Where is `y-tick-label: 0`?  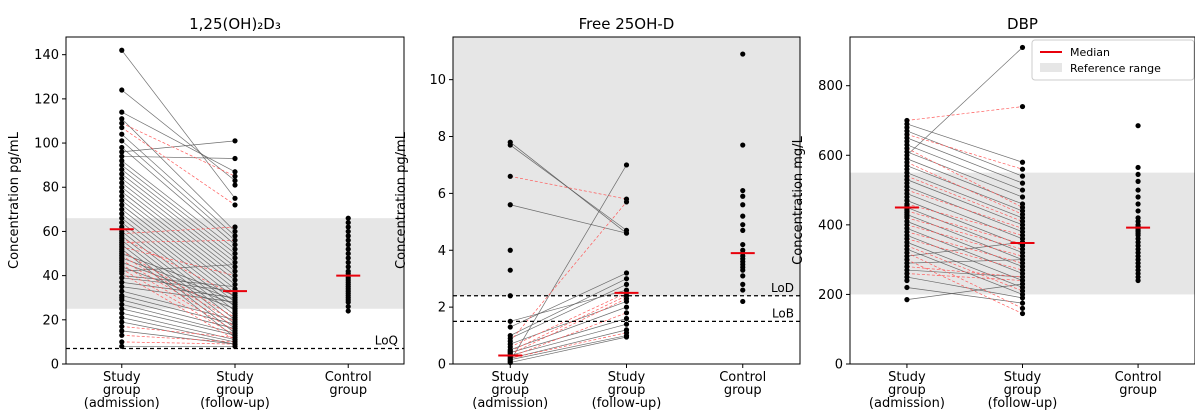
y-tick-label: 0 is located at coordinates (55, 365).